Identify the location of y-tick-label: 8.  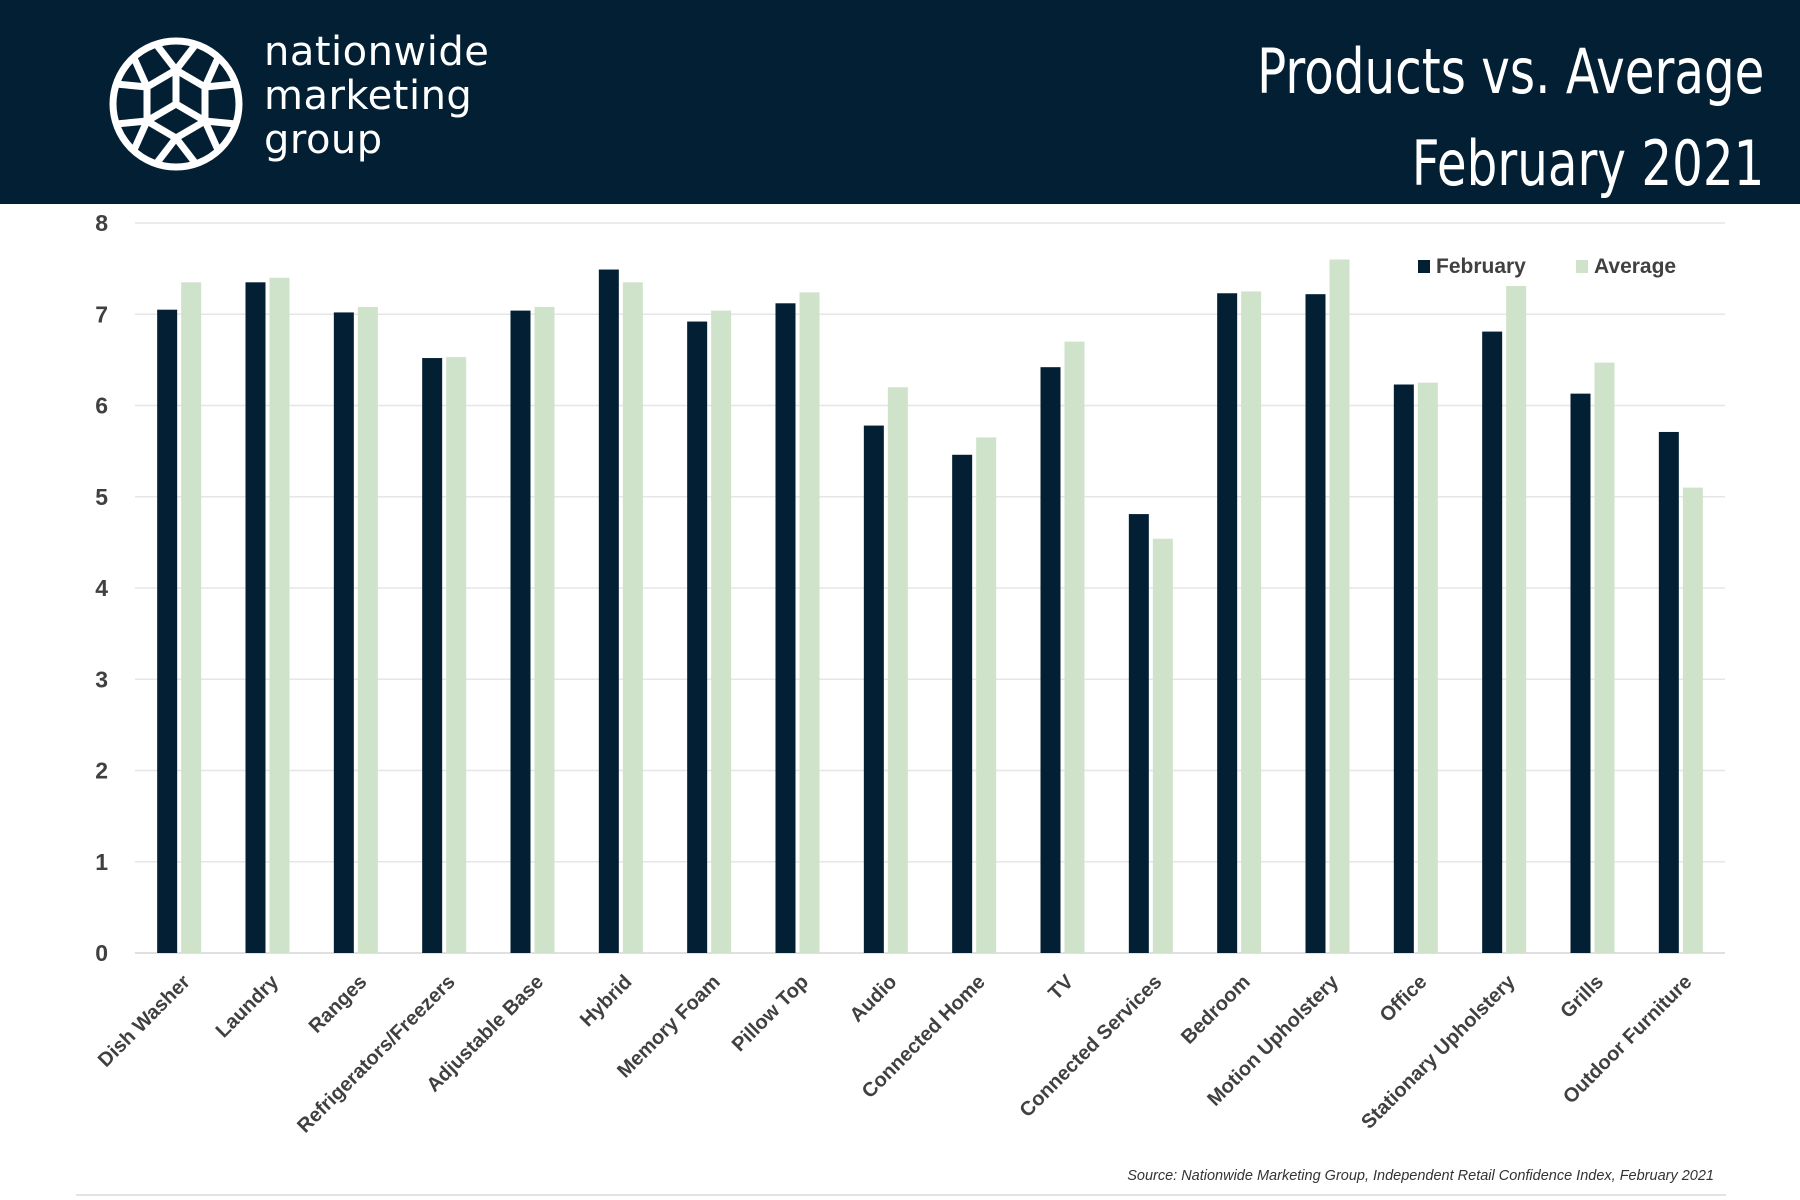
(101, 223).